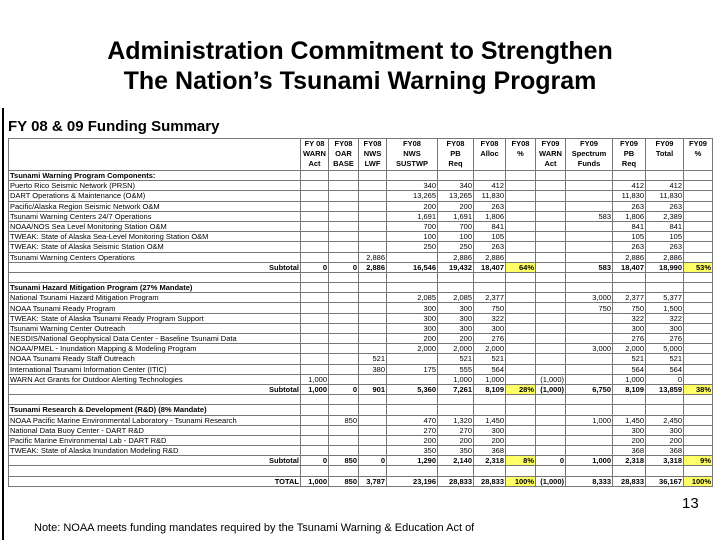  Describe the element at coordinates (455, 349) in the screenshot. I see `cell: 2,000` at that location.